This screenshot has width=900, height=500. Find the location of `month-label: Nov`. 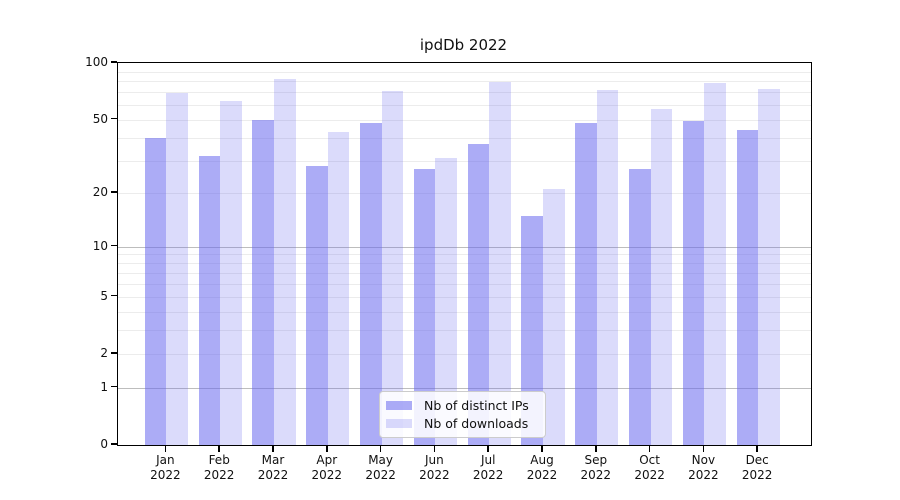

month-label: Nov is located at coordinates (703, 460).